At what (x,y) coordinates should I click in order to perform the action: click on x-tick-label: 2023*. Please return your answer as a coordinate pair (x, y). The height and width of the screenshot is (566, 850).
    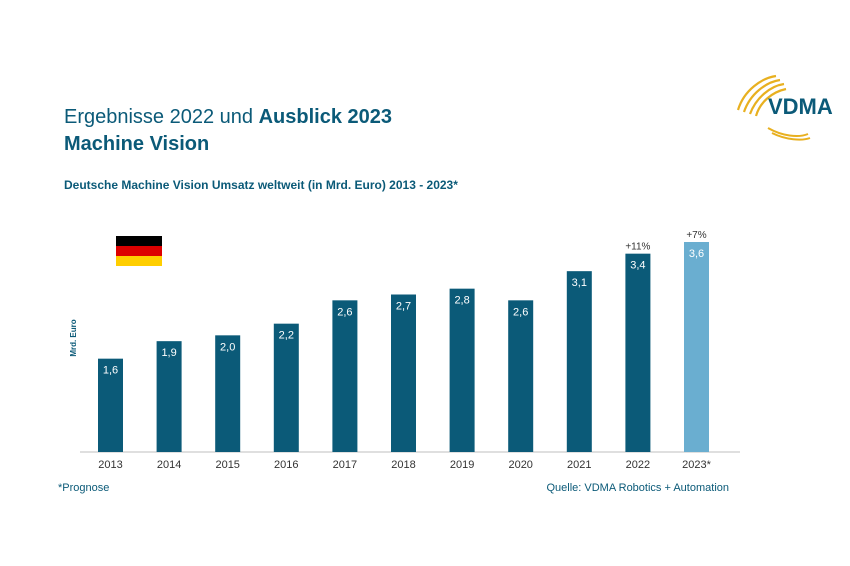
    Looking at the image, I should click on (696, 465).